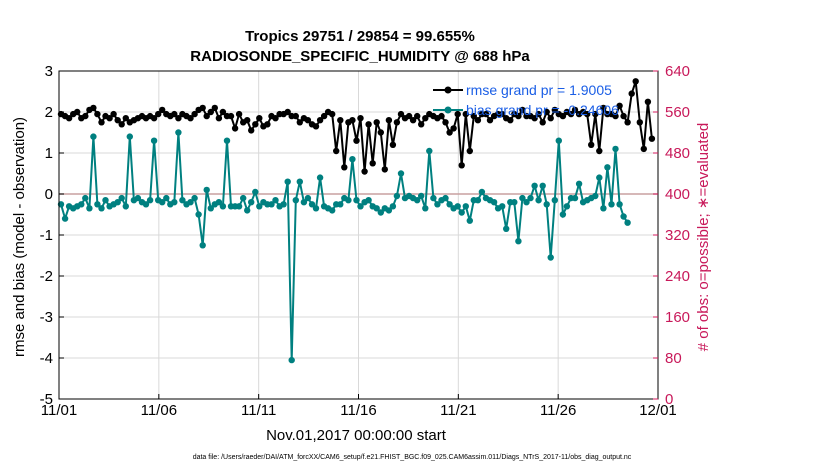  What do you see at coordinates (360, 56) in the screenshot?
I see `chart-title-line2: RADIOSONDE_SPECIFIC_HUMIDITY @ 688 hPa` at bounding box center [360, 56].